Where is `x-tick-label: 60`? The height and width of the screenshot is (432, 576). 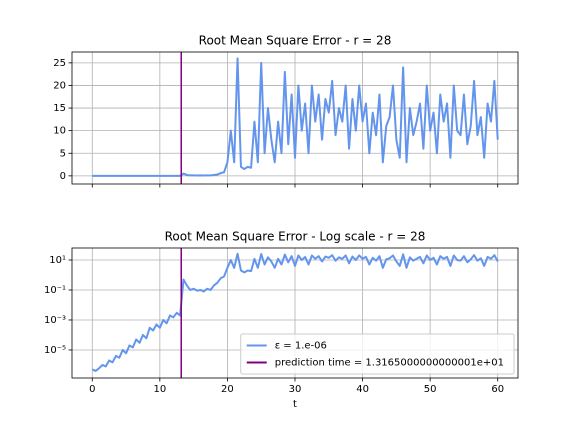 x-tick-label: 60 is located at coordinates (497, 389).